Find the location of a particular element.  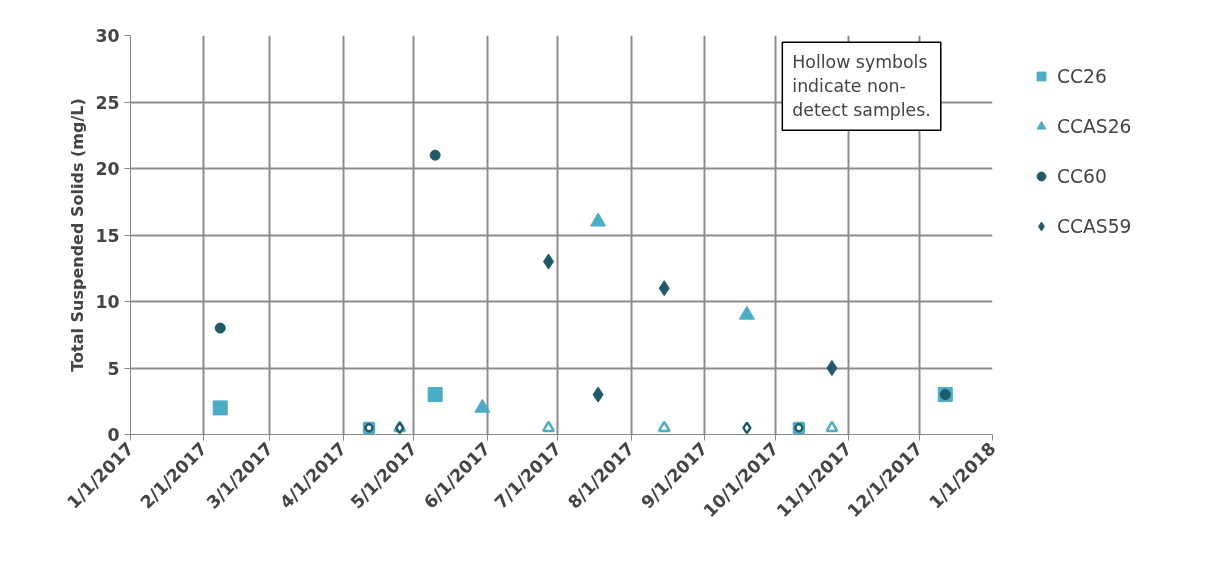

legend-label: CC60 is located at coordinates (1082, 176).